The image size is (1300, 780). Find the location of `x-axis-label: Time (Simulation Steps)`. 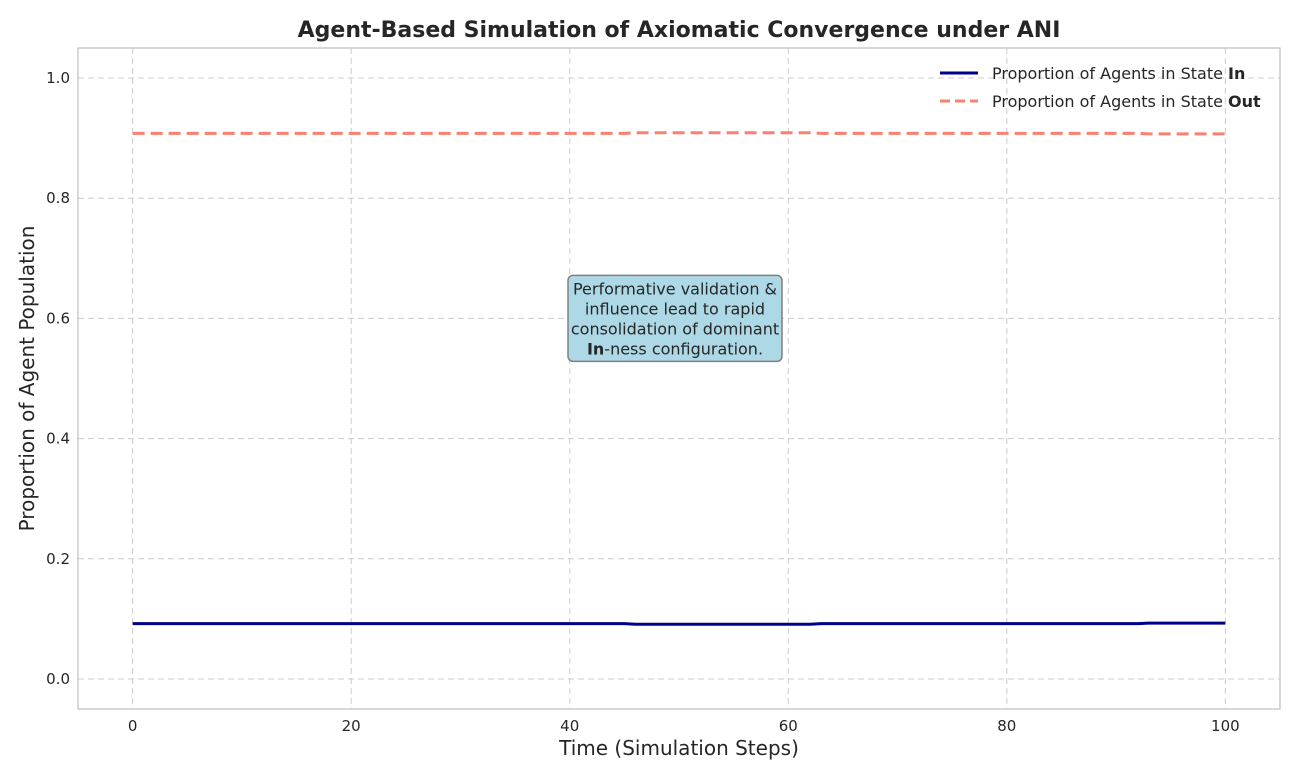

x-axis-label: Time (Simulation Steps) is located at coordinates (678, 748).